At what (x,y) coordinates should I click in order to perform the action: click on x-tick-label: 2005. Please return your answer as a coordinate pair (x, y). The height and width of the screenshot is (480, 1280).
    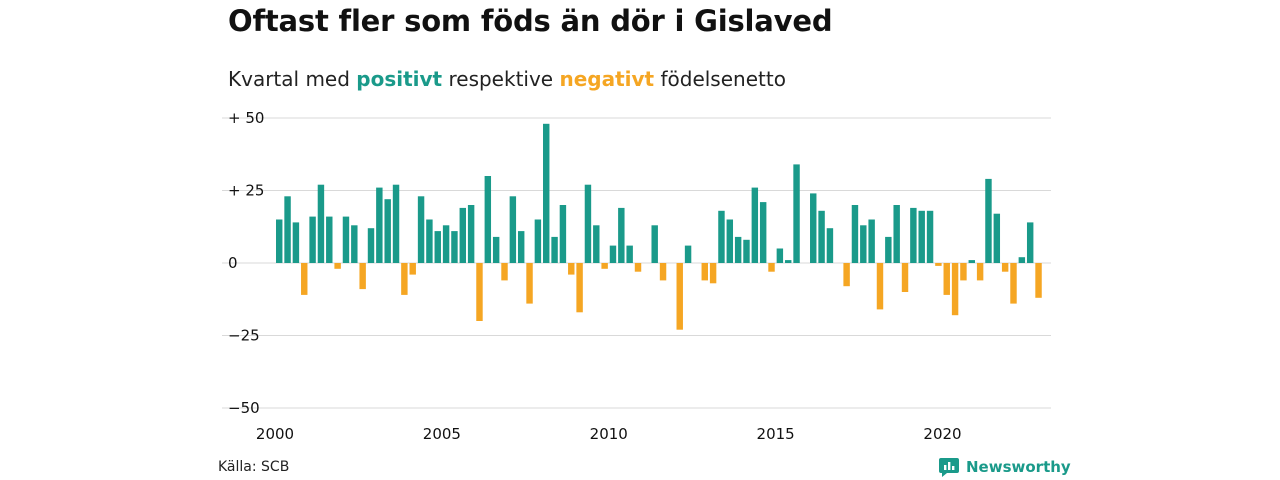
    Looking at the image, I should click on (442, 434).